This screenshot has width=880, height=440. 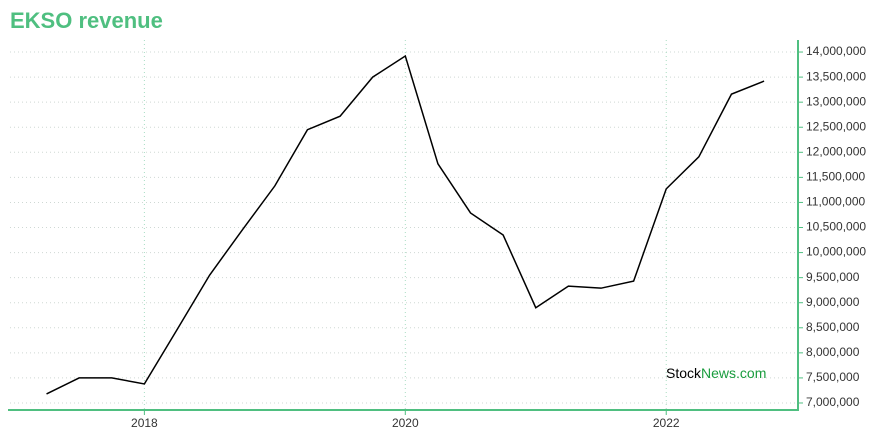 What do you see at coordinates (833, 277) in the screenshot?
I see `y-tick-label: 9,500,000` at bounding box center [833, 277].